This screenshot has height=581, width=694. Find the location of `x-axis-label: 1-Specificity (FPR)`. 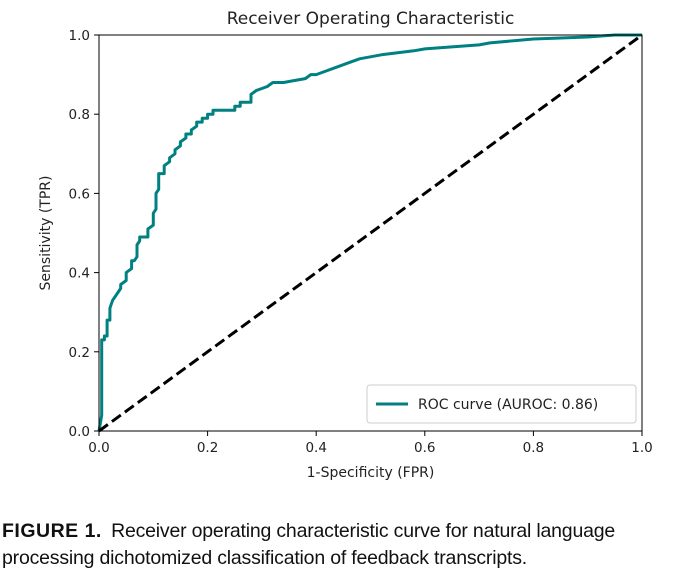

x-axis-label: 1-Specificity (FPR) is located at coordinates (371, 473).